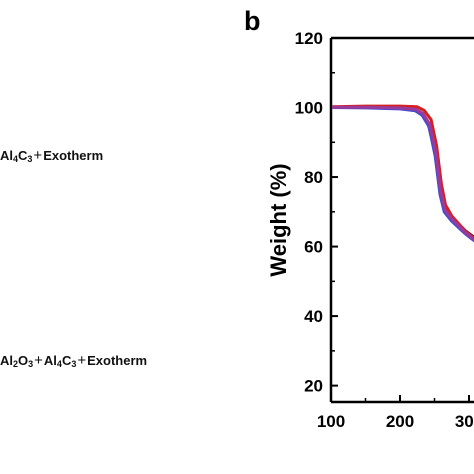 Image resolution: width=474 pixels, height=474 pixels. Describe the element at coordinates (400, 421) in the screenshot. I see `x-tick-label-200: 200` at that location.